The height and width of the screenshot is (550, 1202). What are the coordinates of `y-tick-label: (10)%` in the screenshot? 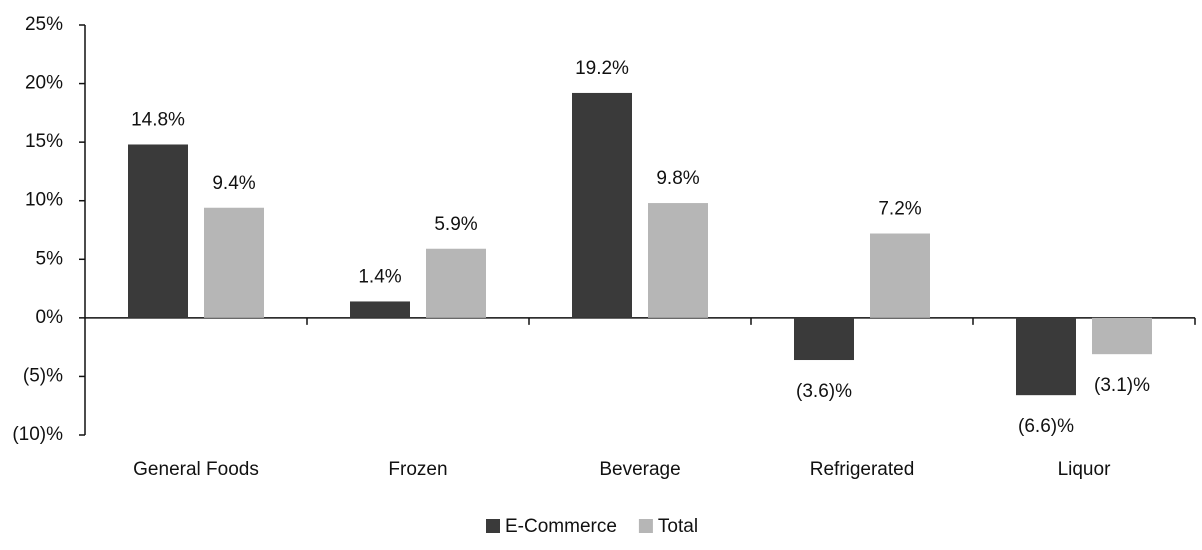 It's located at (37, 434).